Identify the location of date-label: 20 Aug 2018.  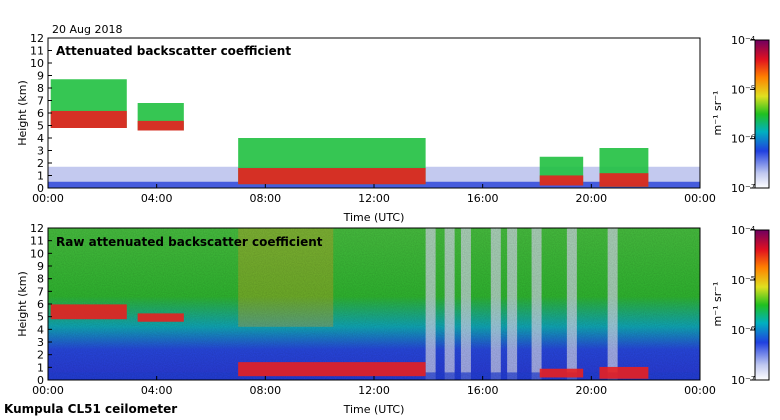
(87, 29).